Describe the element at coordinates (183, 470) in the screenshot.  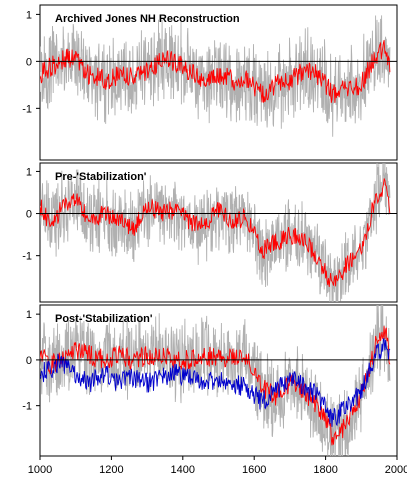
I see `x-tick-label: 1400` at that location.